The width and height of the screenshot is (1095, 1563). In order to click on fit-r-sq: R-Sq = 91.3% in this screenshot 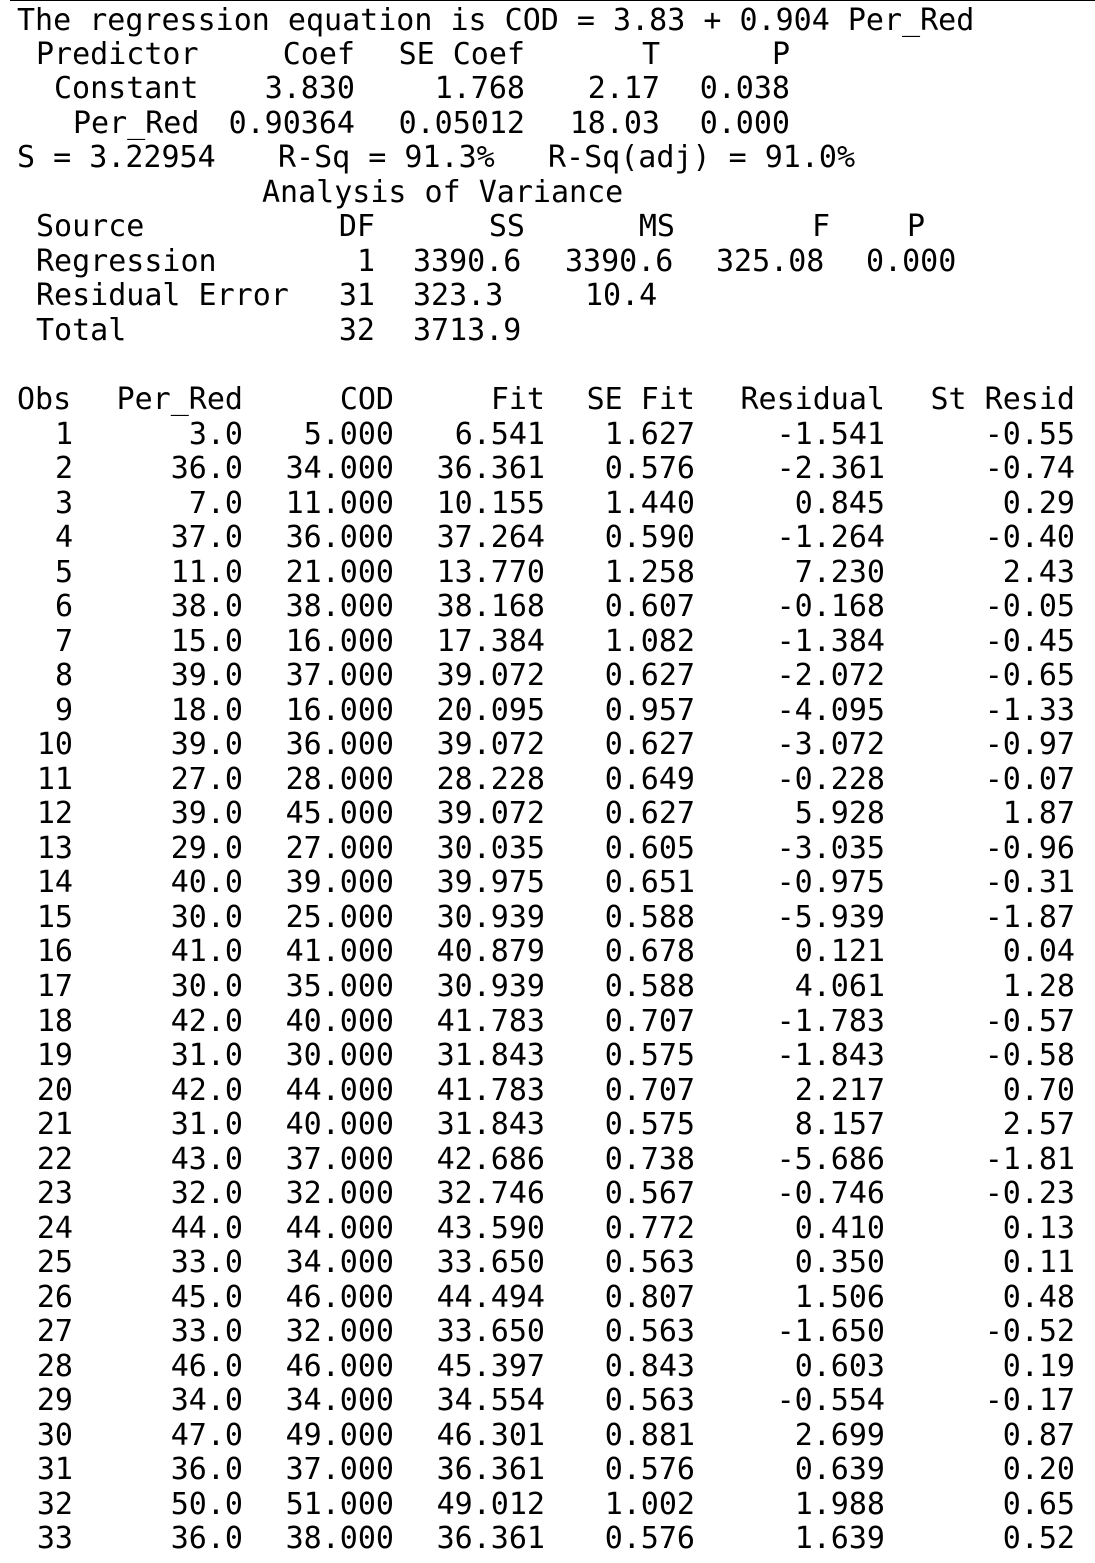, I will do `click(386, 157)`.